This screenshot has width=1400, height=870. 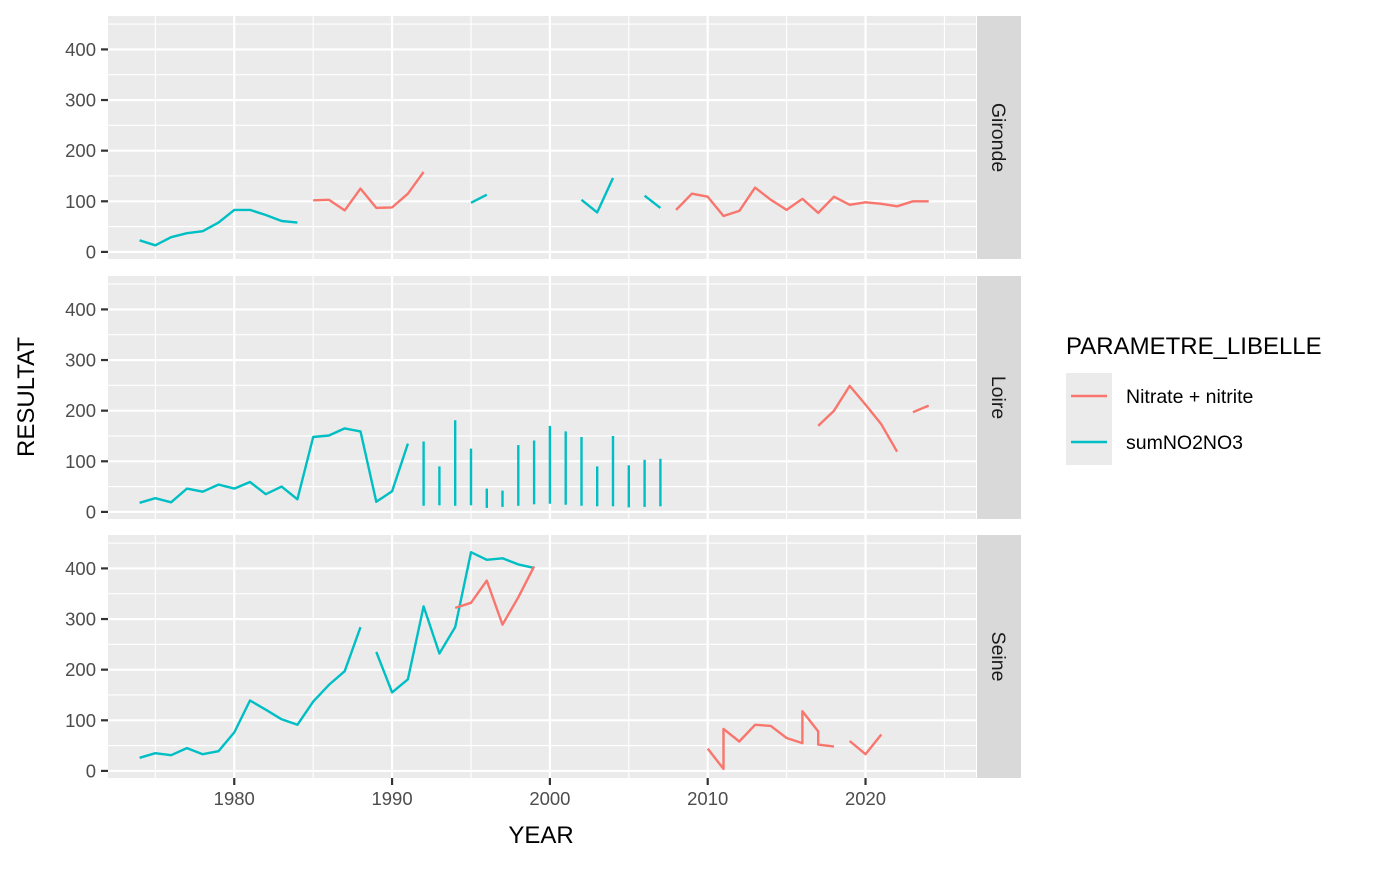 I want to click on series-sumno2no3-seine, so click(x=337, y=655).